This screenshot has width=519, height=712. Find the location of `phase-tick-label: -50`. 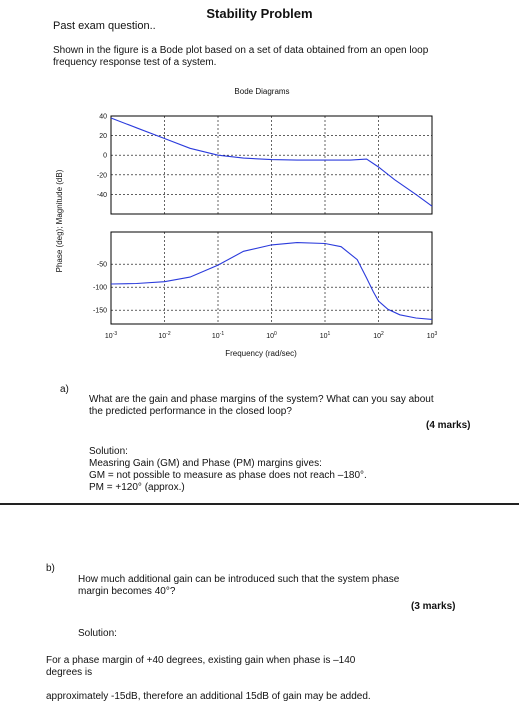

phase-tick-label: -50 is located at coordinates (102, 265).